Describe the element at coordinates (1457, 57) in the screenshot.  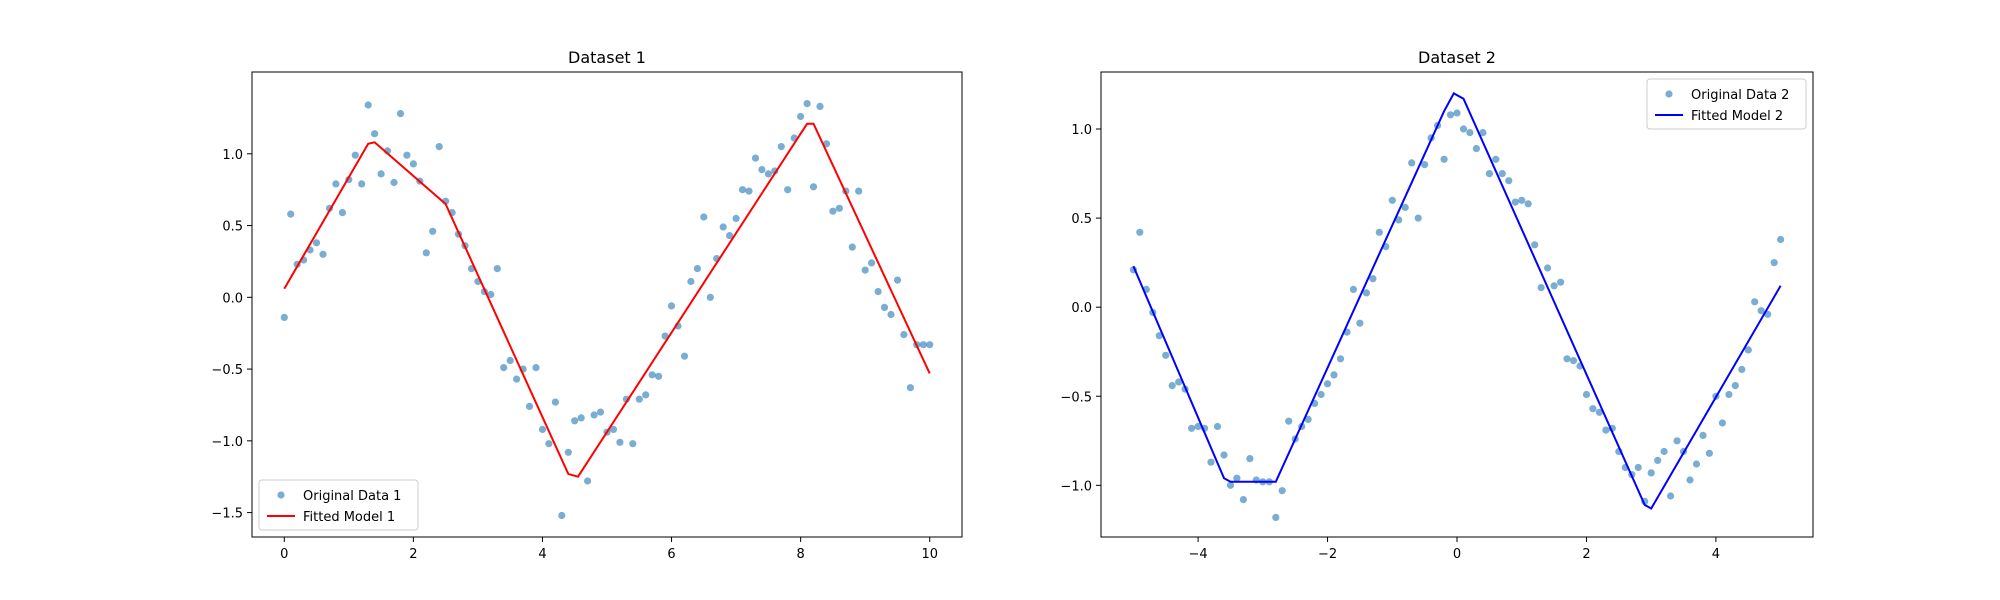
I see `chart-2-title: Dataset 2` at that location.